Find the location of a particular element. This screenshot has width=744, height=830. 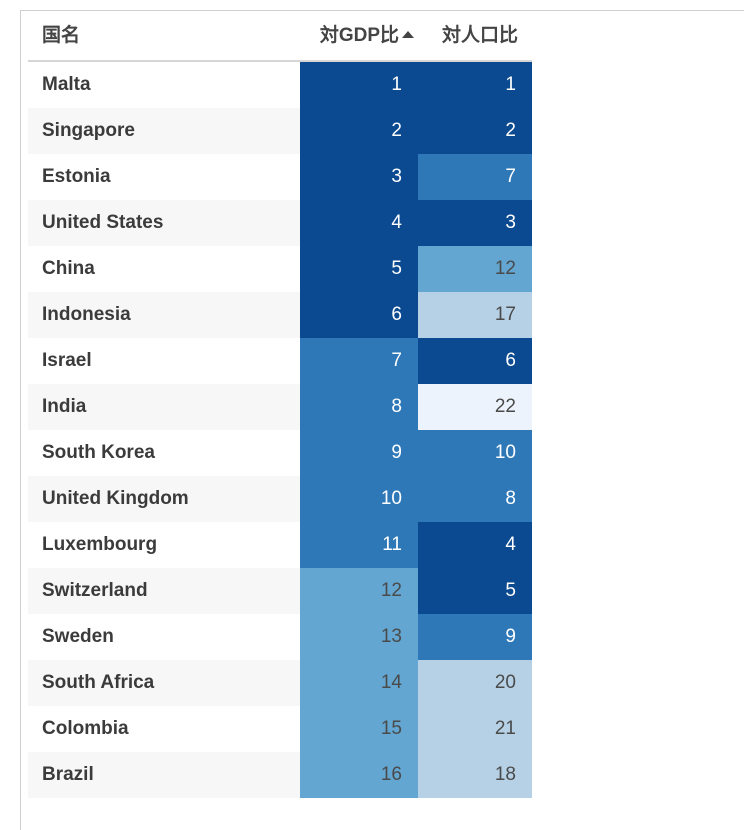

table-row: Estonia 3 7 is located at coordinates (280, 177).